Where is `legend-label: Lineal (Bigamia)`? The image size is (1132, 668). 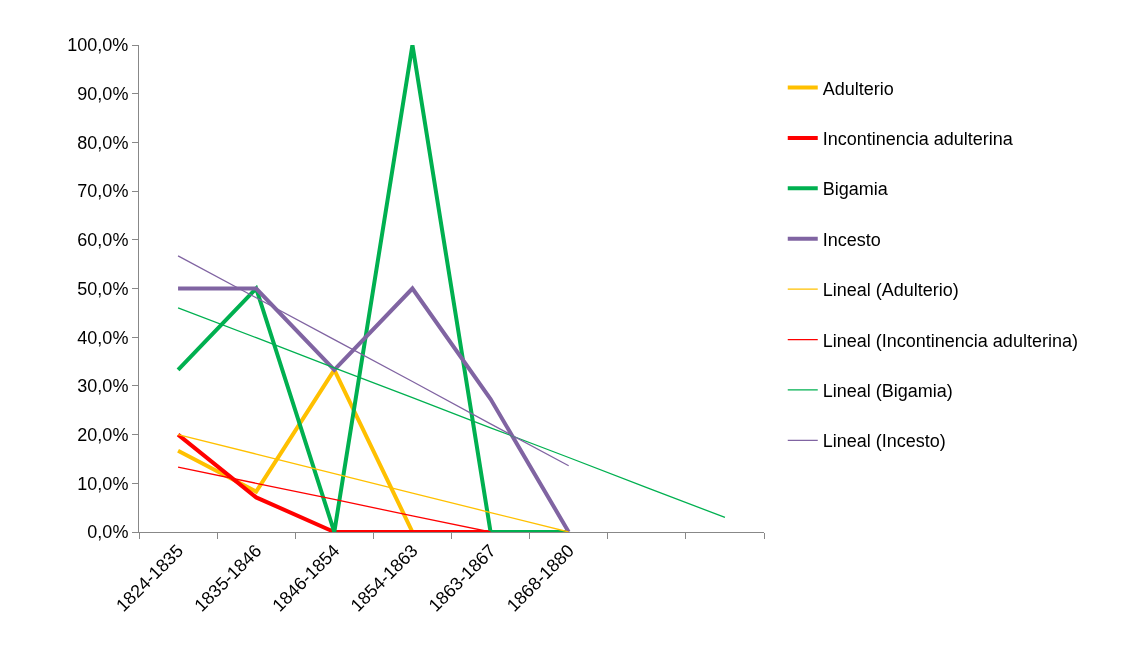
legend-label: Lineal (Bigamia) is located at coordinates (887, 390).